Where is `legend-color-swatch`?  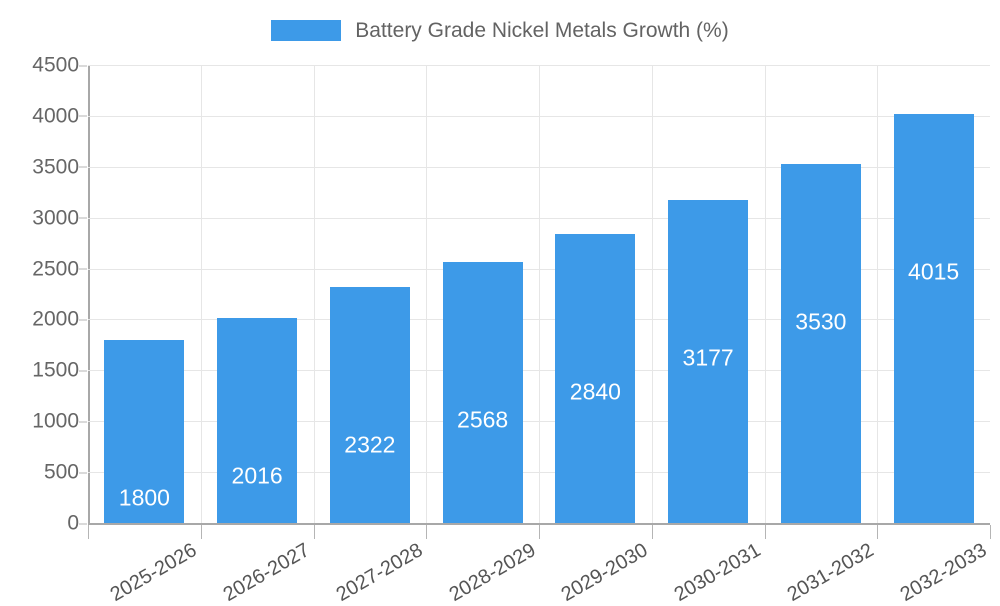 legend-color-swatch is located at coordinates (306, 30).